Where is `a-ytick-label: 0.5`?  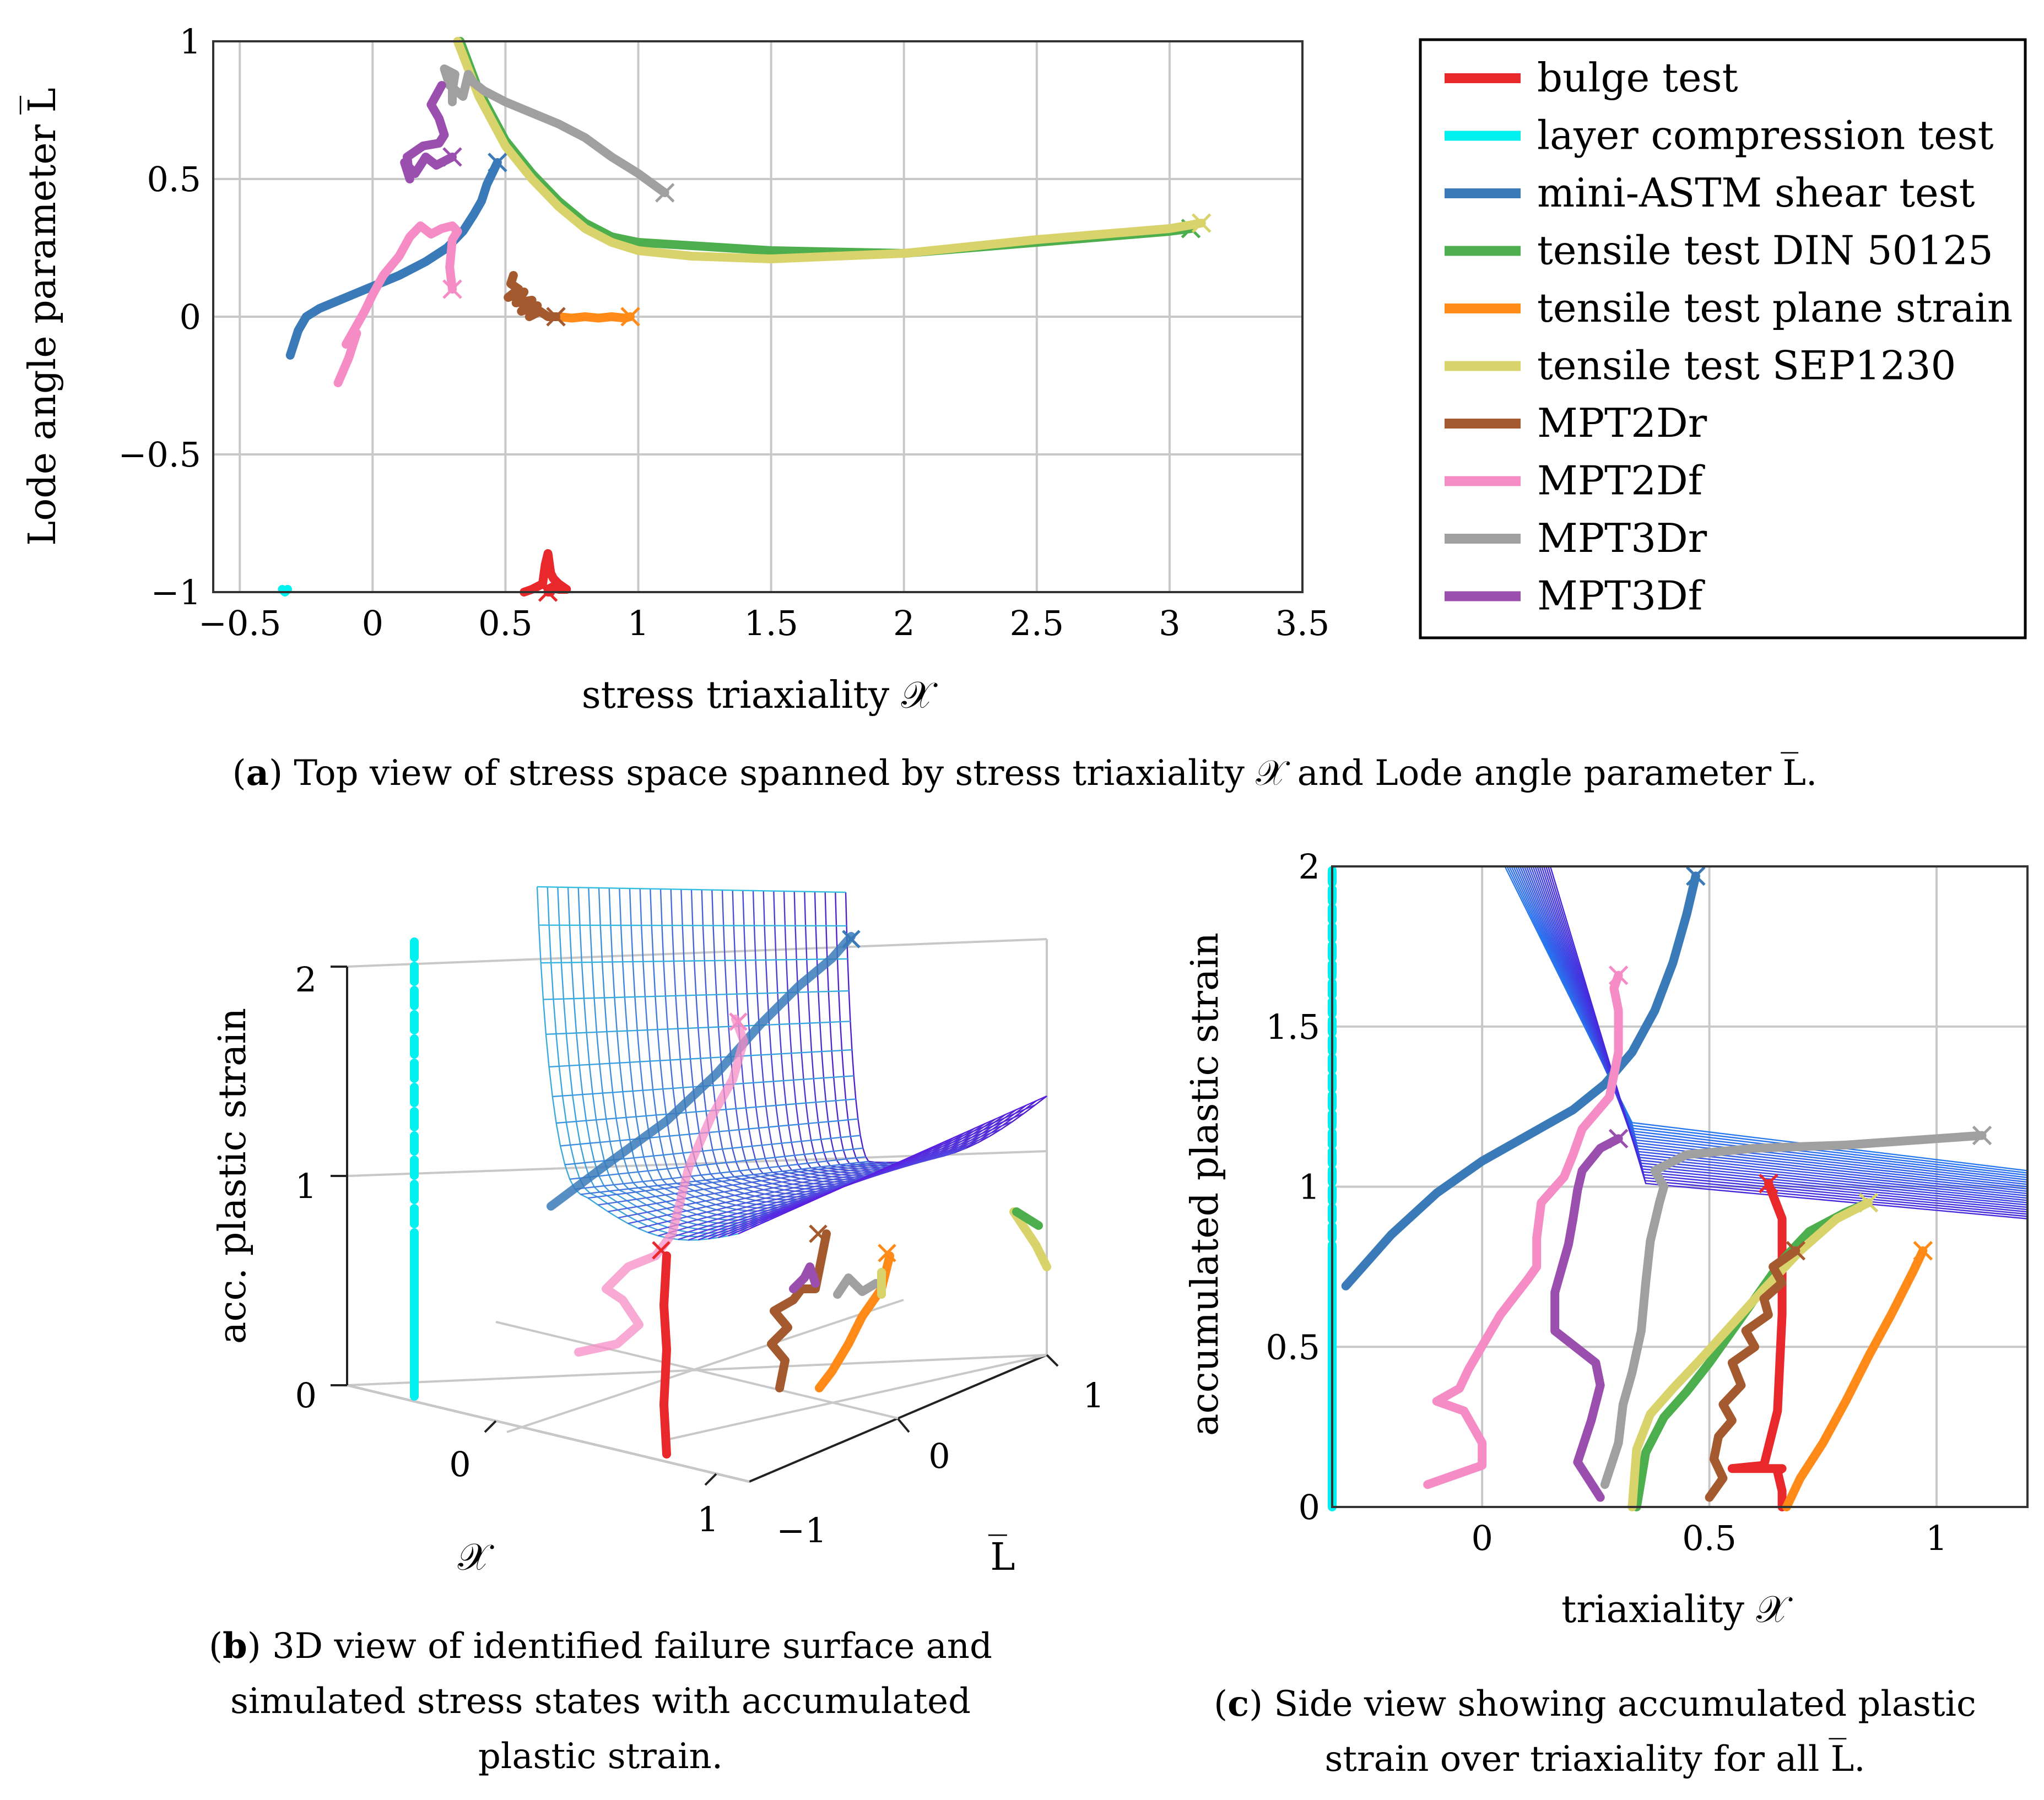 a-ytick-label: 0.5 is located at coordinates (174, 179).